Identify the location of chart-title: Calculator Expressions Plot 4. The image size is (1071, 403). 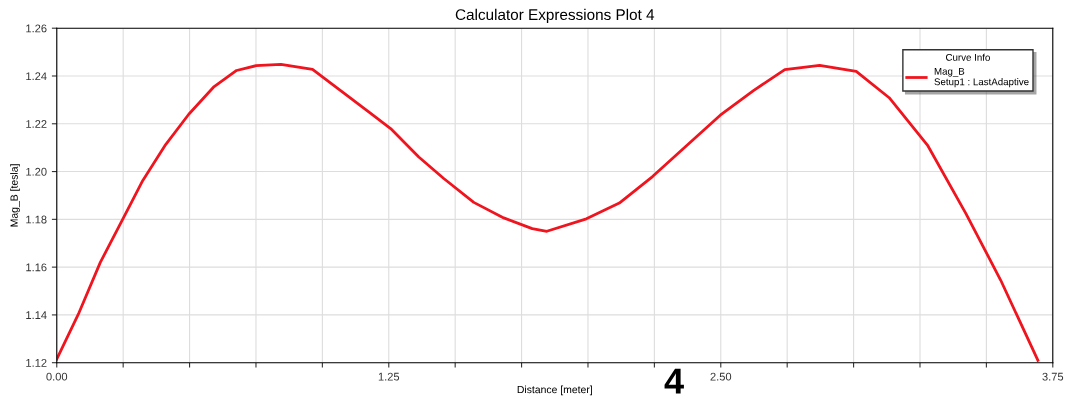
(555, 16).